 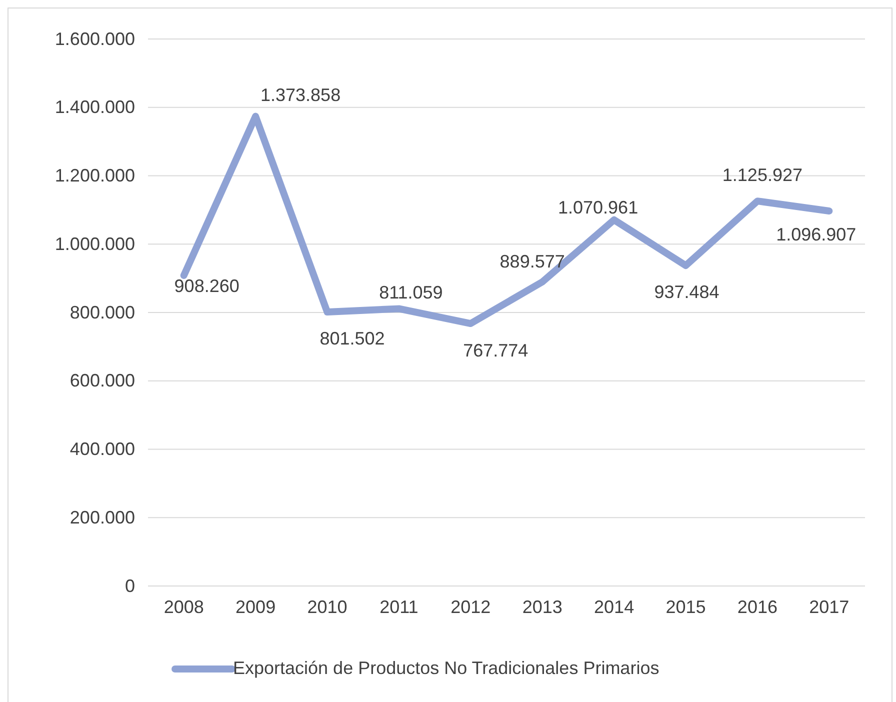 I want to click on data-label: 1.373.858, so click(x=300, y=95).